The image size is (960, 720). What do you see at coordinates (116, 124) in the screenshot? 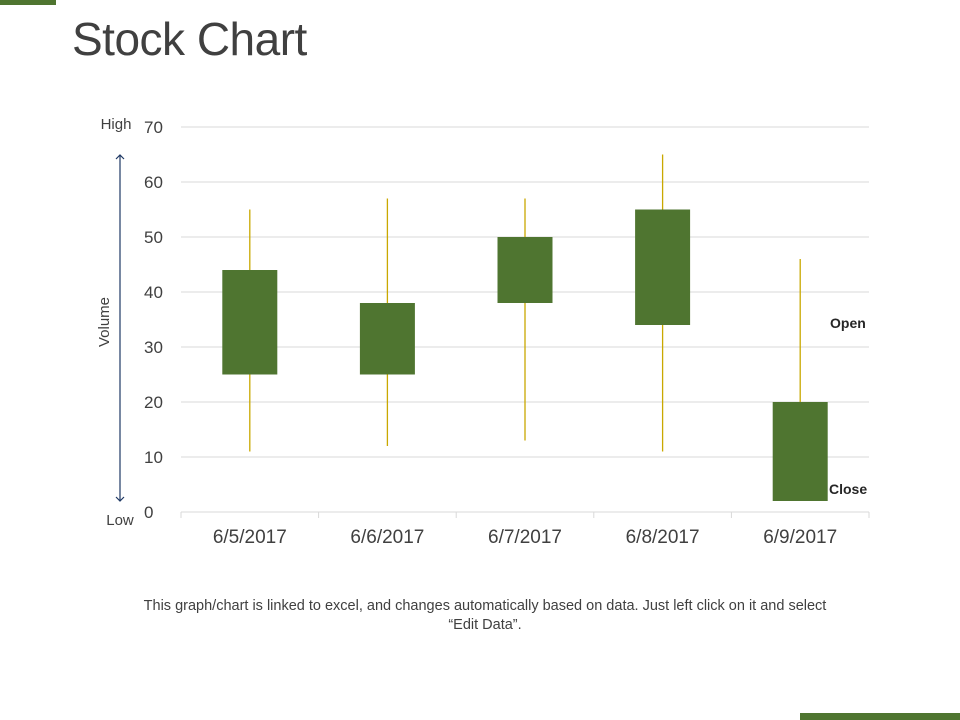
I see `axis-high-label: High` at bounding box center [116, 124].